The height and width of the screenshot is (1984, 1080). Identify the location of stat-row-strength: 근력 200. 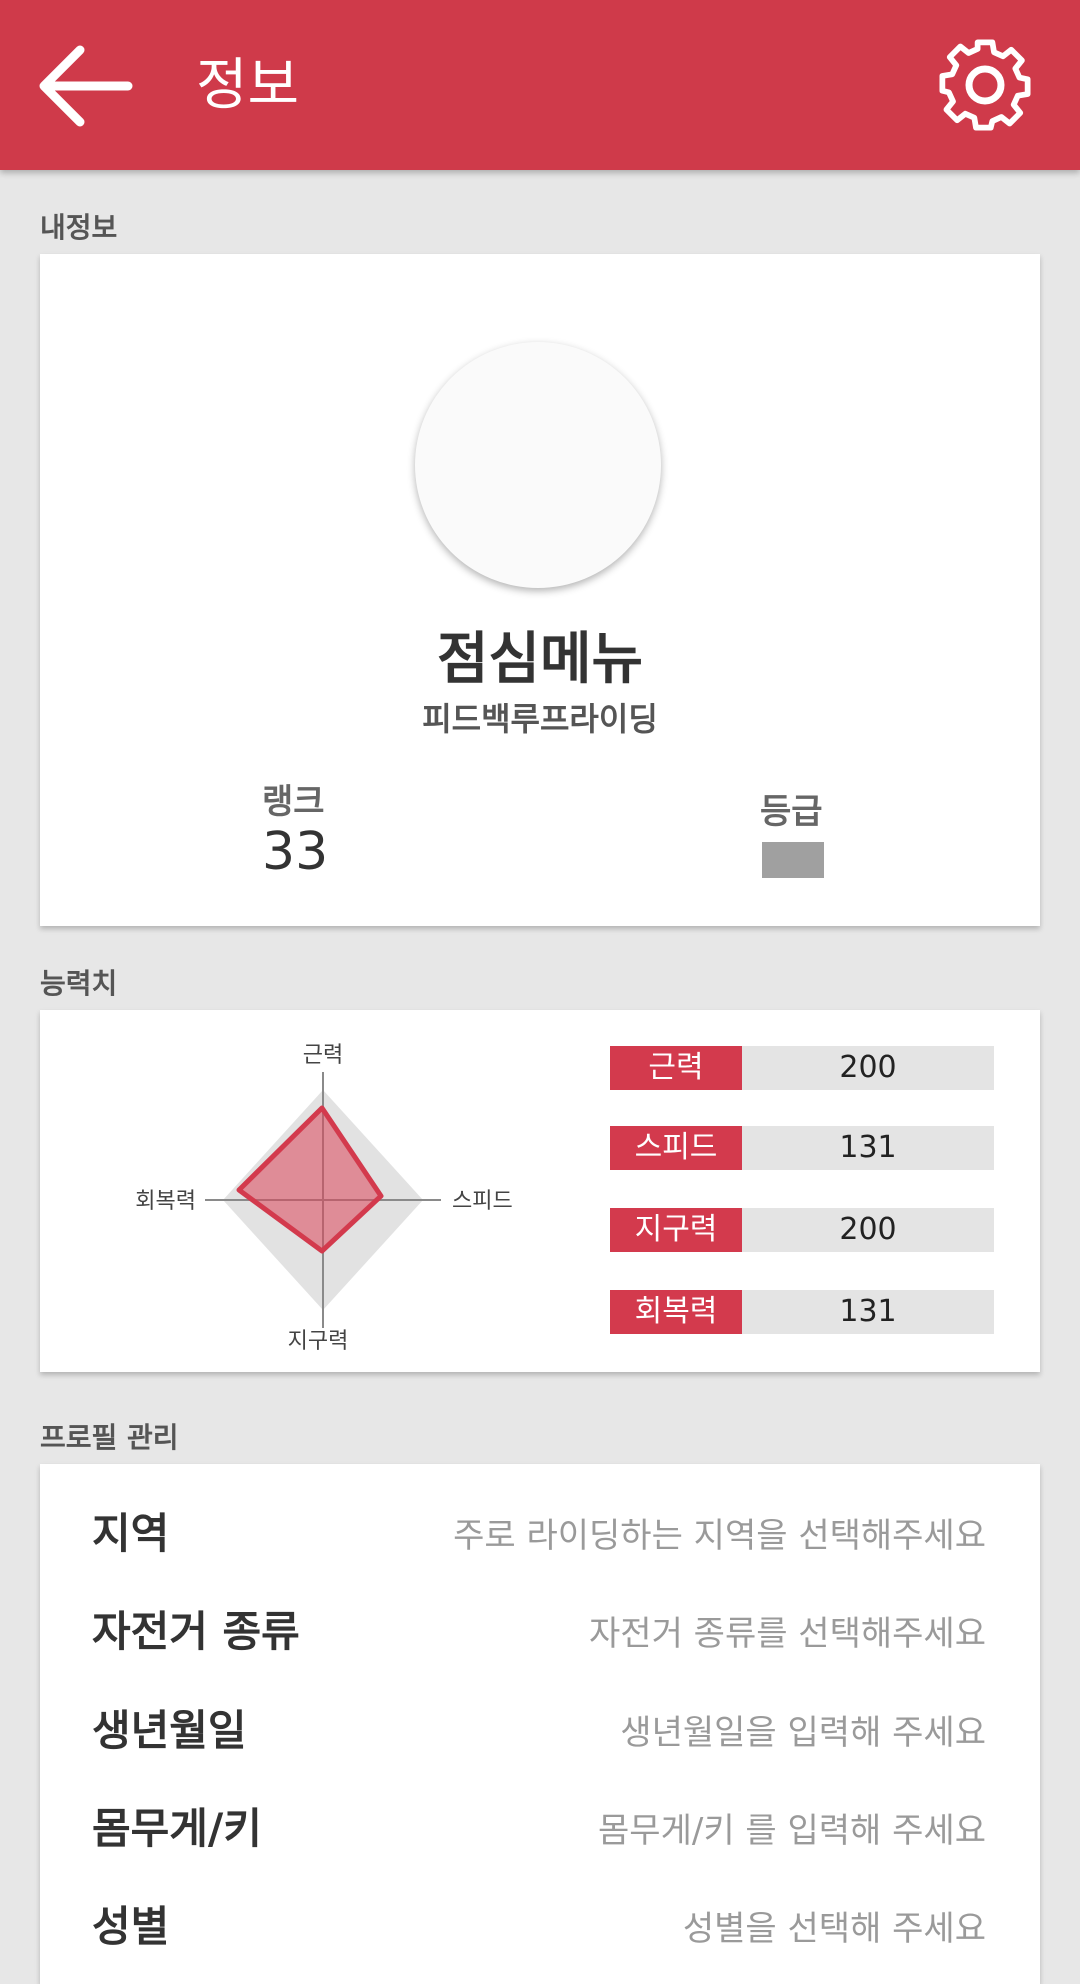
(802, 1068).